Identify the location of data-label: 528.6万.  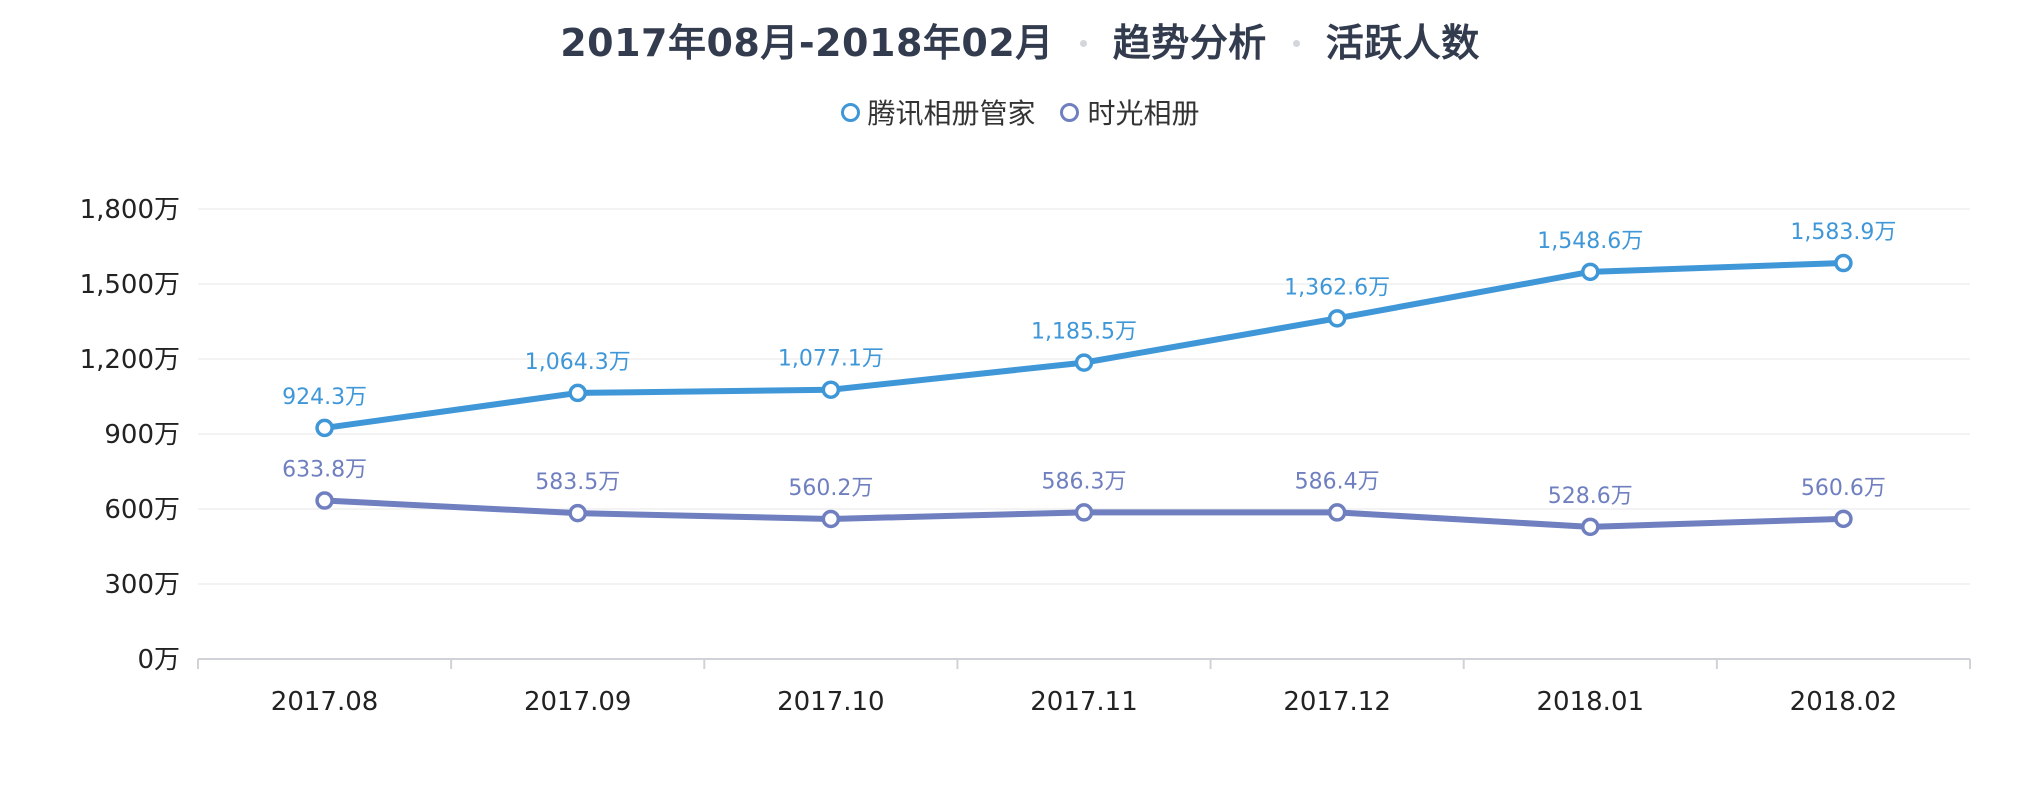
(1590, 496).